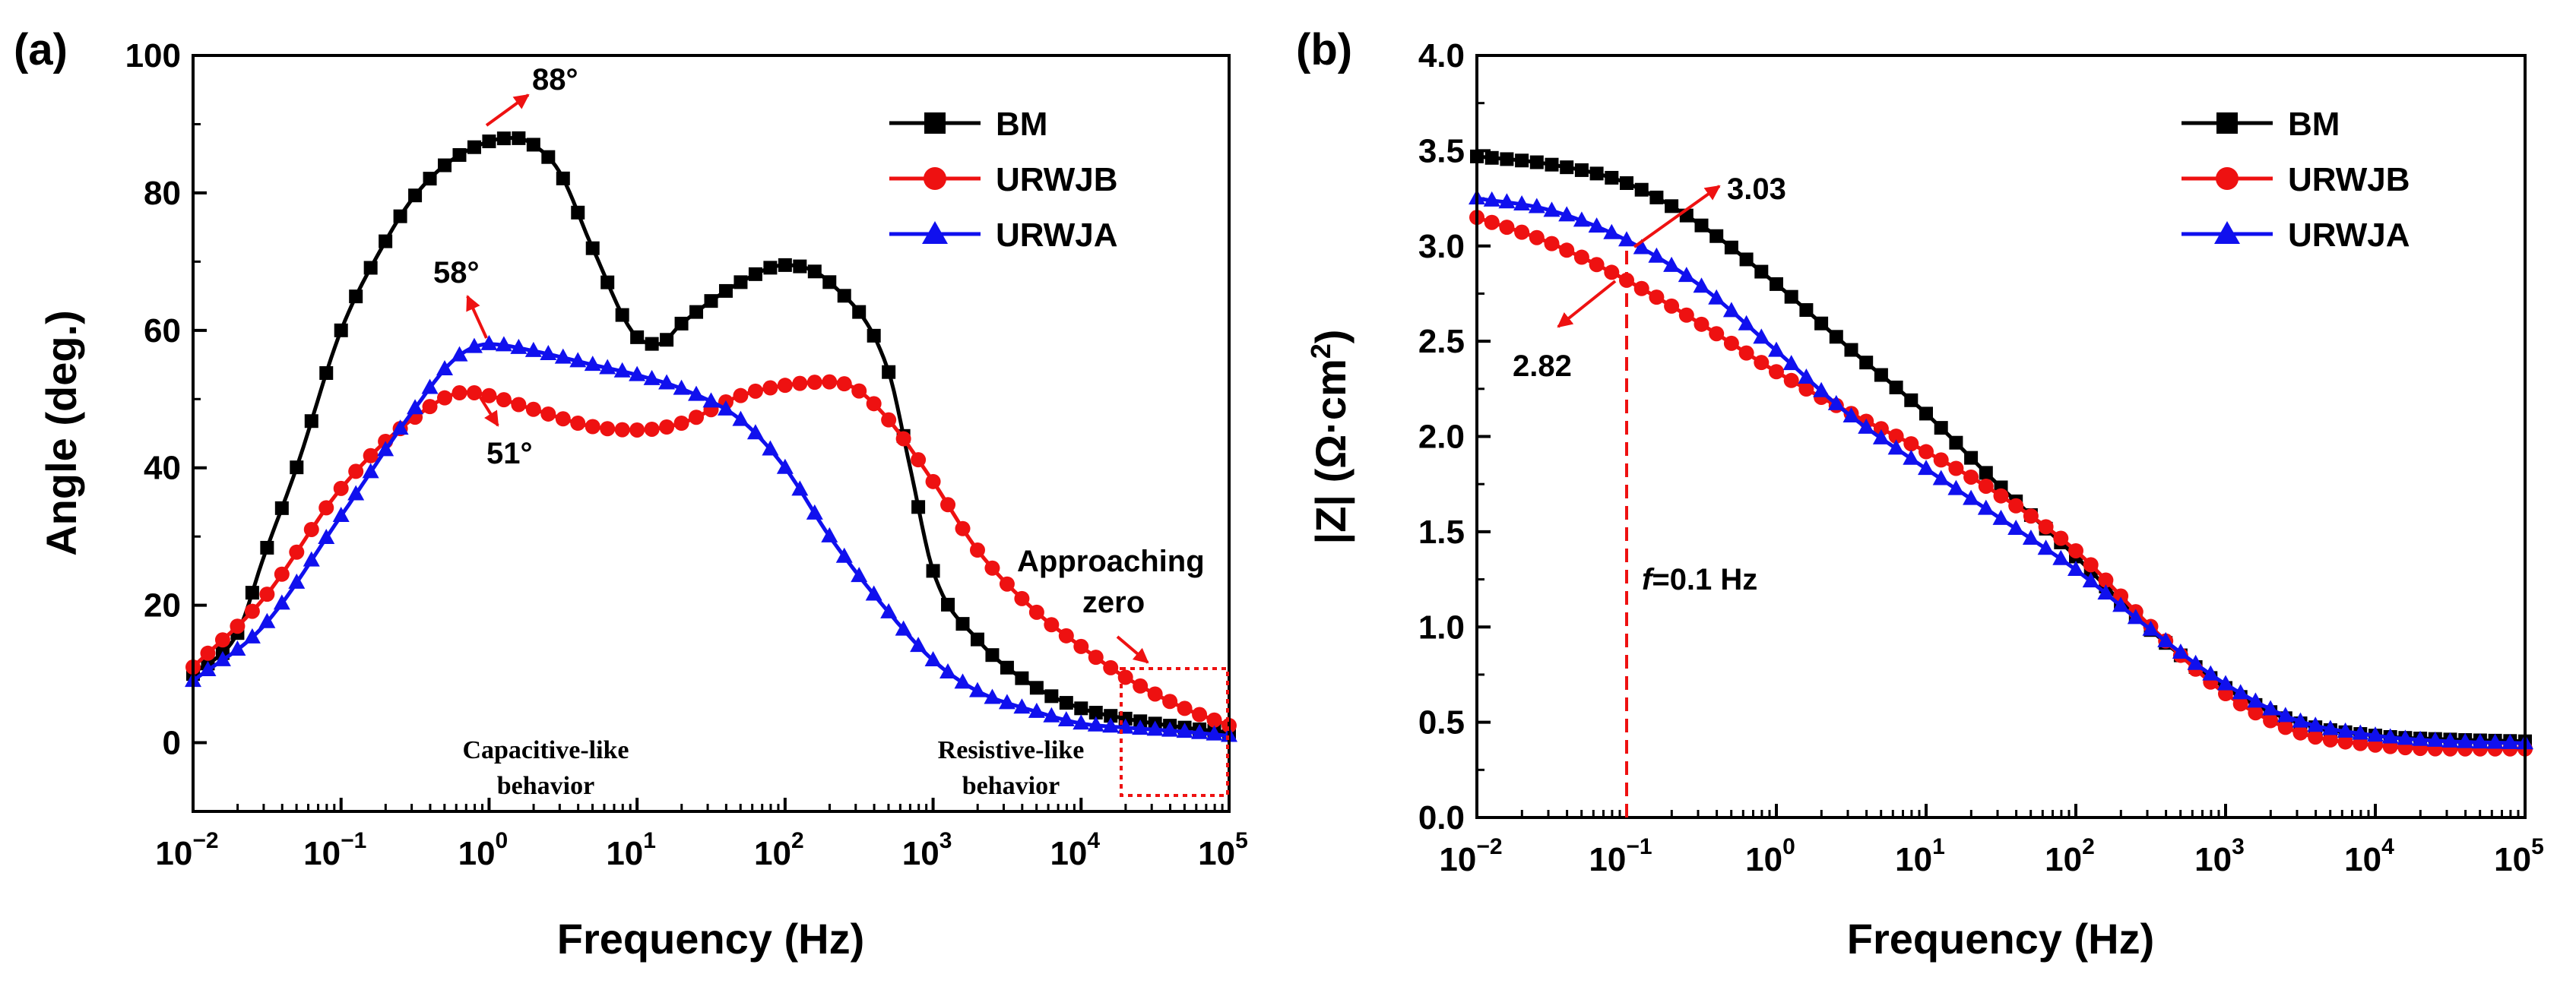 The height and width of the screenshot is (993, 2576). Describe the element at coordinates (205, 841) in the screenshot. I see `x-tick-exponent: −2` at that location.